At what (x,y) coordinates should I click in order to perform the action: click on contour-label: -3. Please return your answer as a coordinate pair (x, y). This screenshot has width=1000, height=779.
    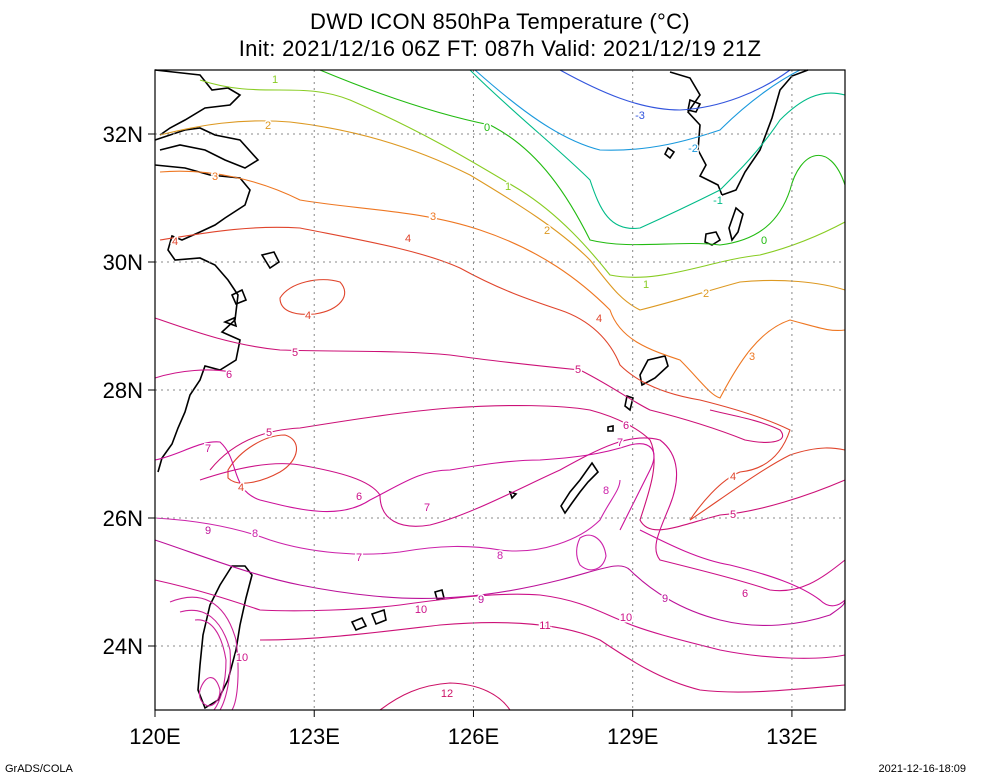
    Looking at the image, I should click on (640, 116).